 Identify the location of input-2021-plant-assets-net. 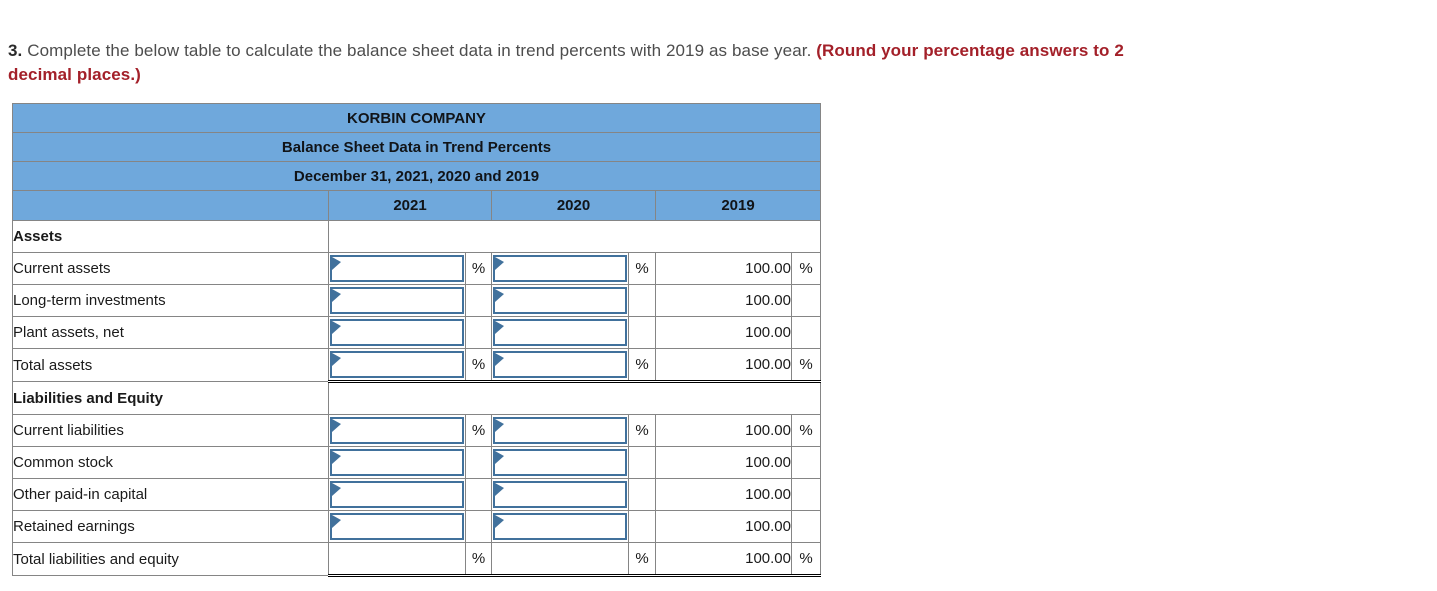
(397, 332).